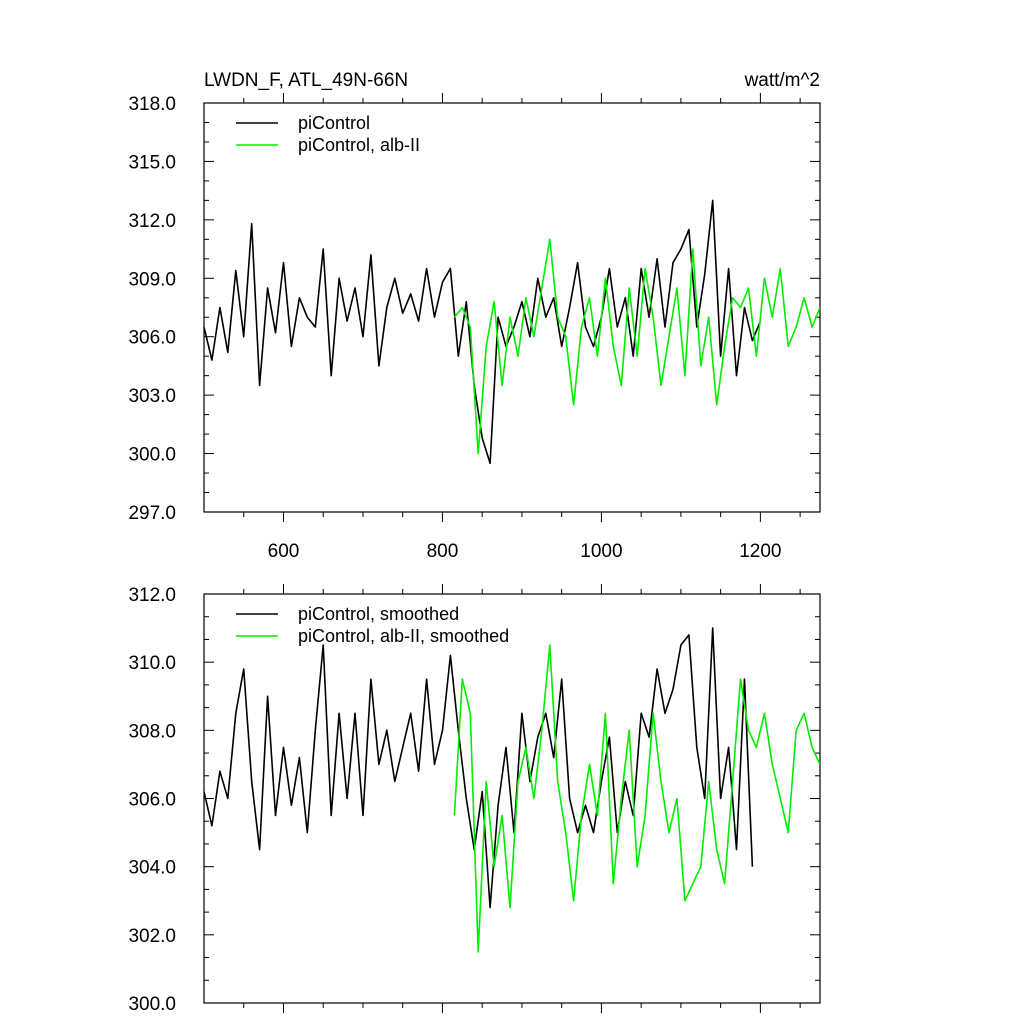 This screenshot has width=1024, height=1024. What do you see at coordinates (760, 551) in the screenshot?
I see `x-tick-label: 1200` at bounding box center [760, 551].